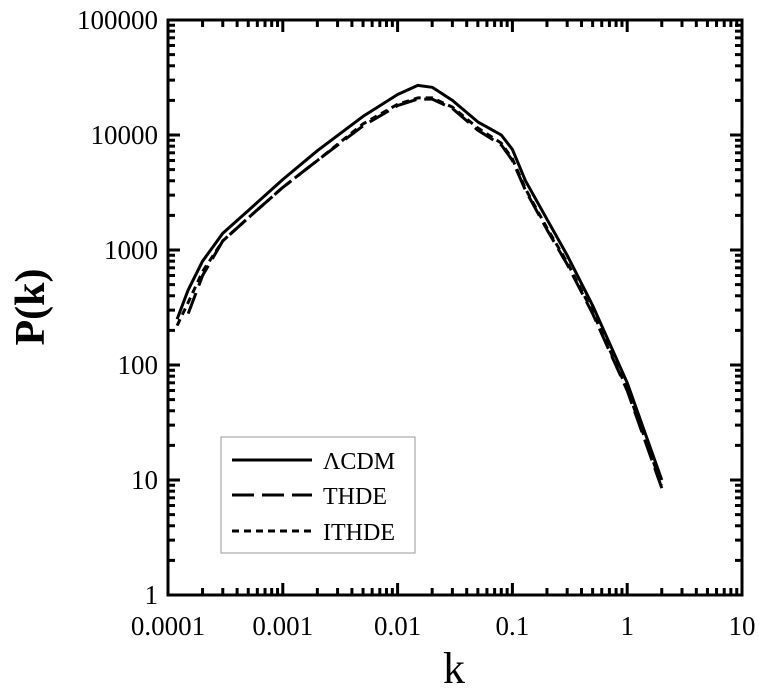 Image resolution: width=759 pixels, height=695 pixels. What do you see at coordinates (31, 307) in the screenshot?
I see `y-axis-title: P(k)` at bounding box center [31, 307].